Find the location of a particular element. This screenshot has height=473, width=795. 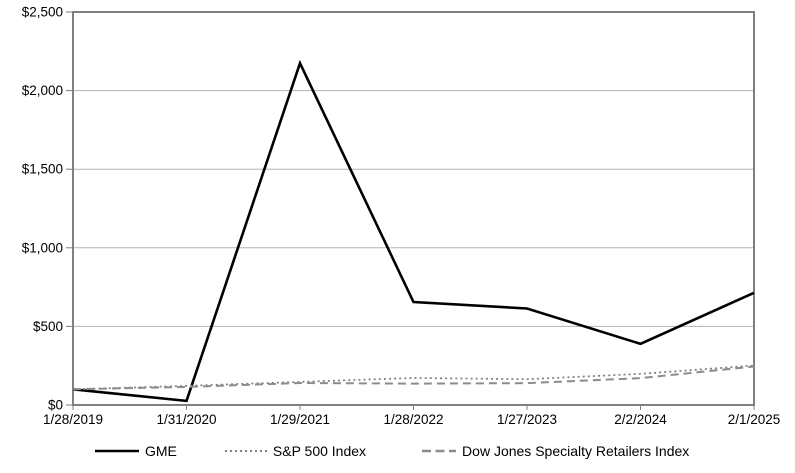

legend-item-sp500: S&P 500 Index is located at coordinates (295, 451).